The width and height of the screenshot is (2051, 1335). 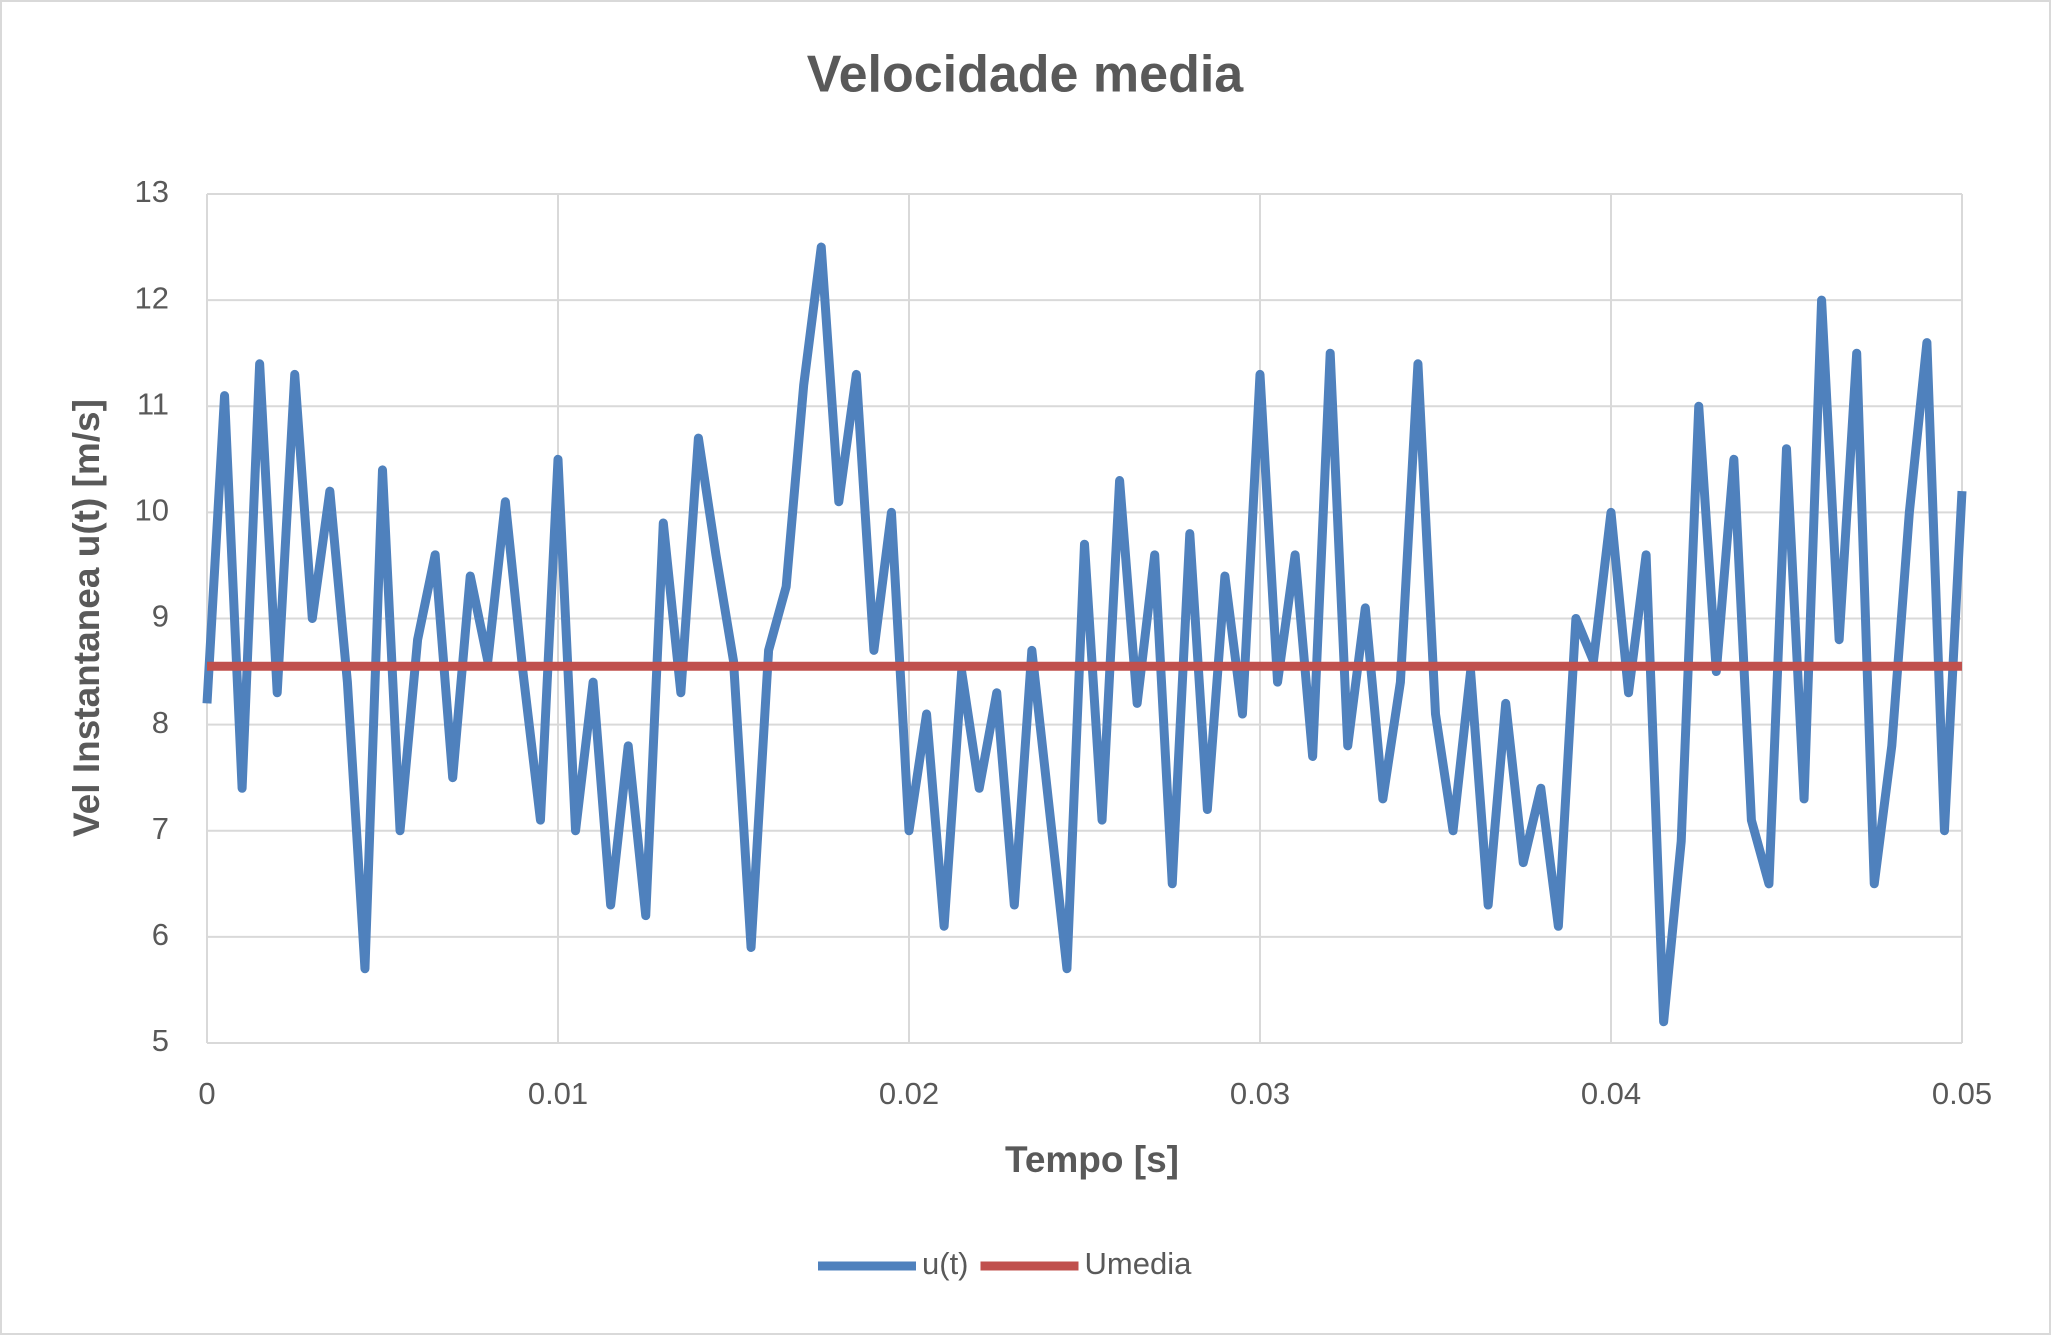 I want to click on x-axis-title: Tempo [s], so click(x=1092, y=1159).